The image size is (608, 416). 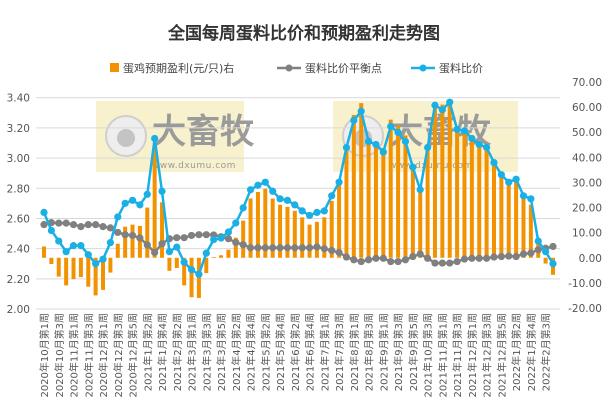 What do you see at coordinates (354, 352) in the screenshot?
I see `x-tick-label: 2021年8月第1周` at bounding box center [354, 352].